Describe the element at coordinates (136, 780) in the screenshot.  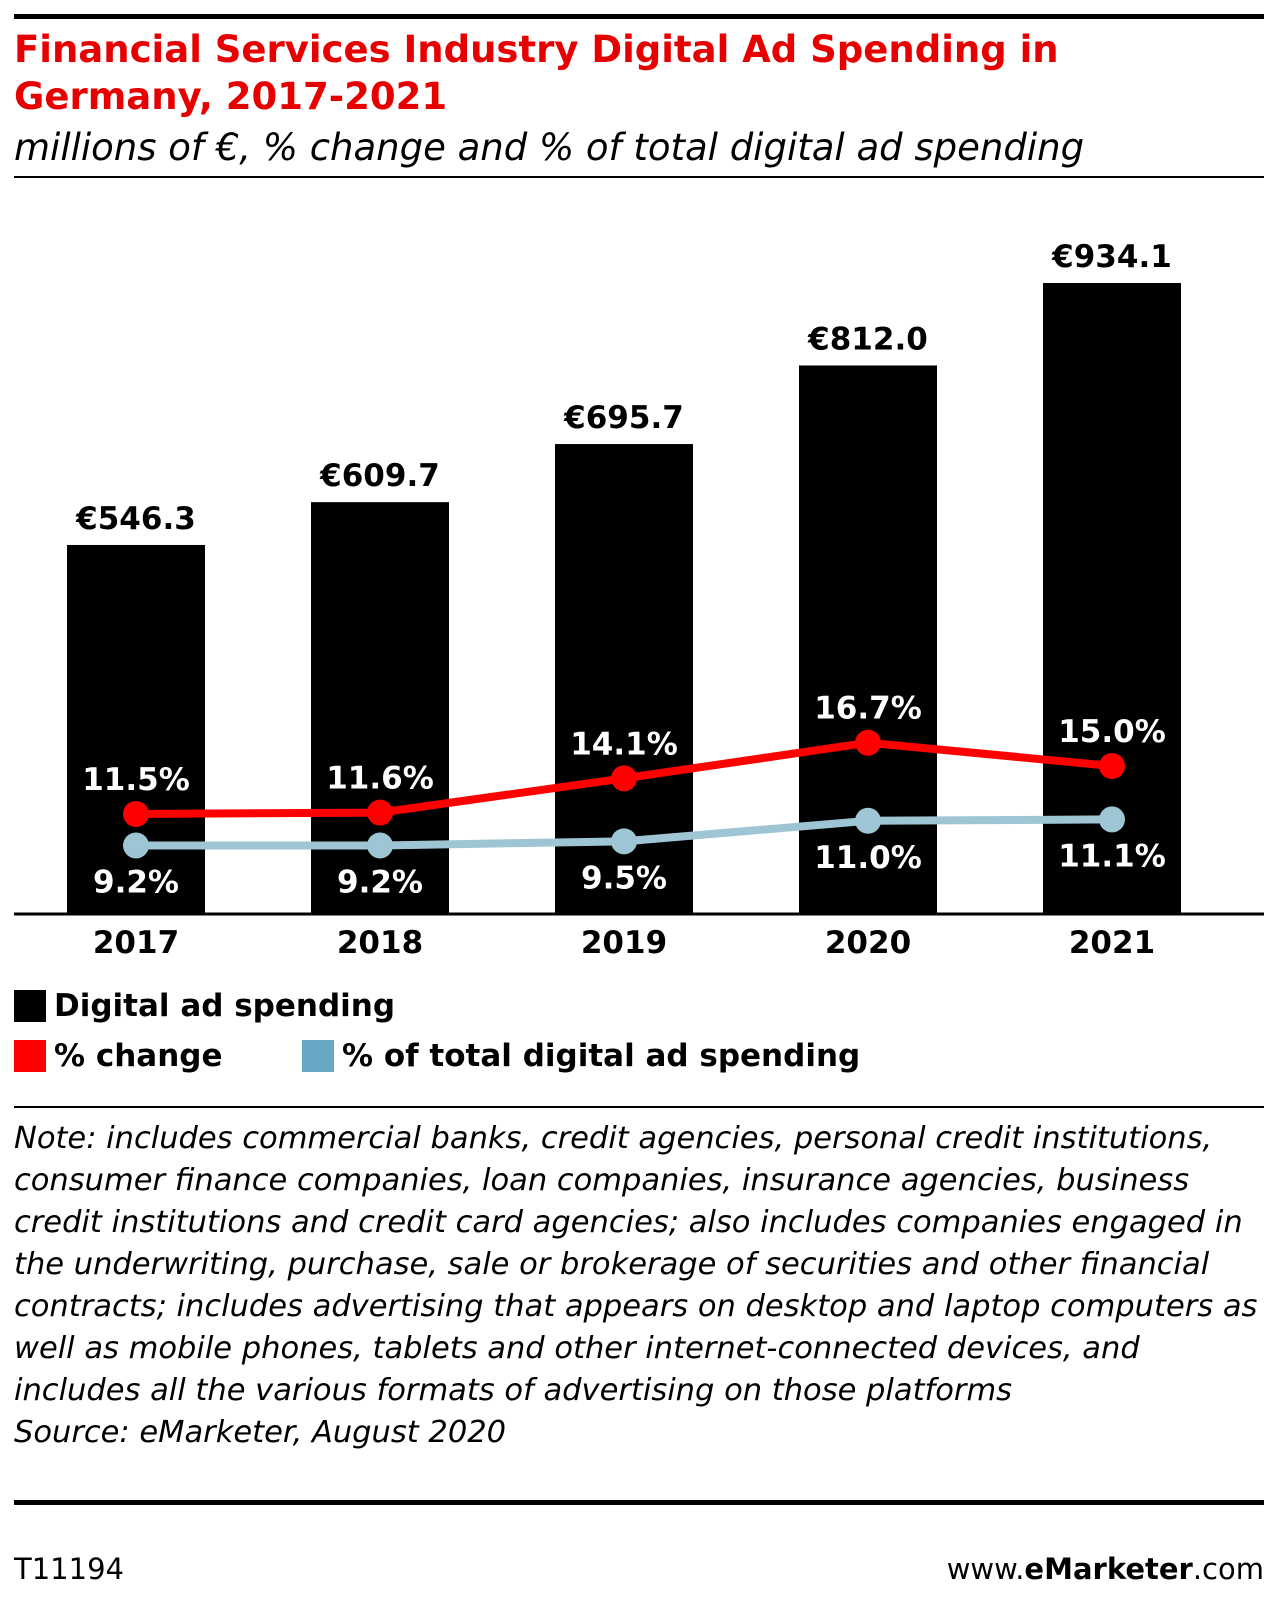
I see `percent-change-label: 11.5%` at that location.